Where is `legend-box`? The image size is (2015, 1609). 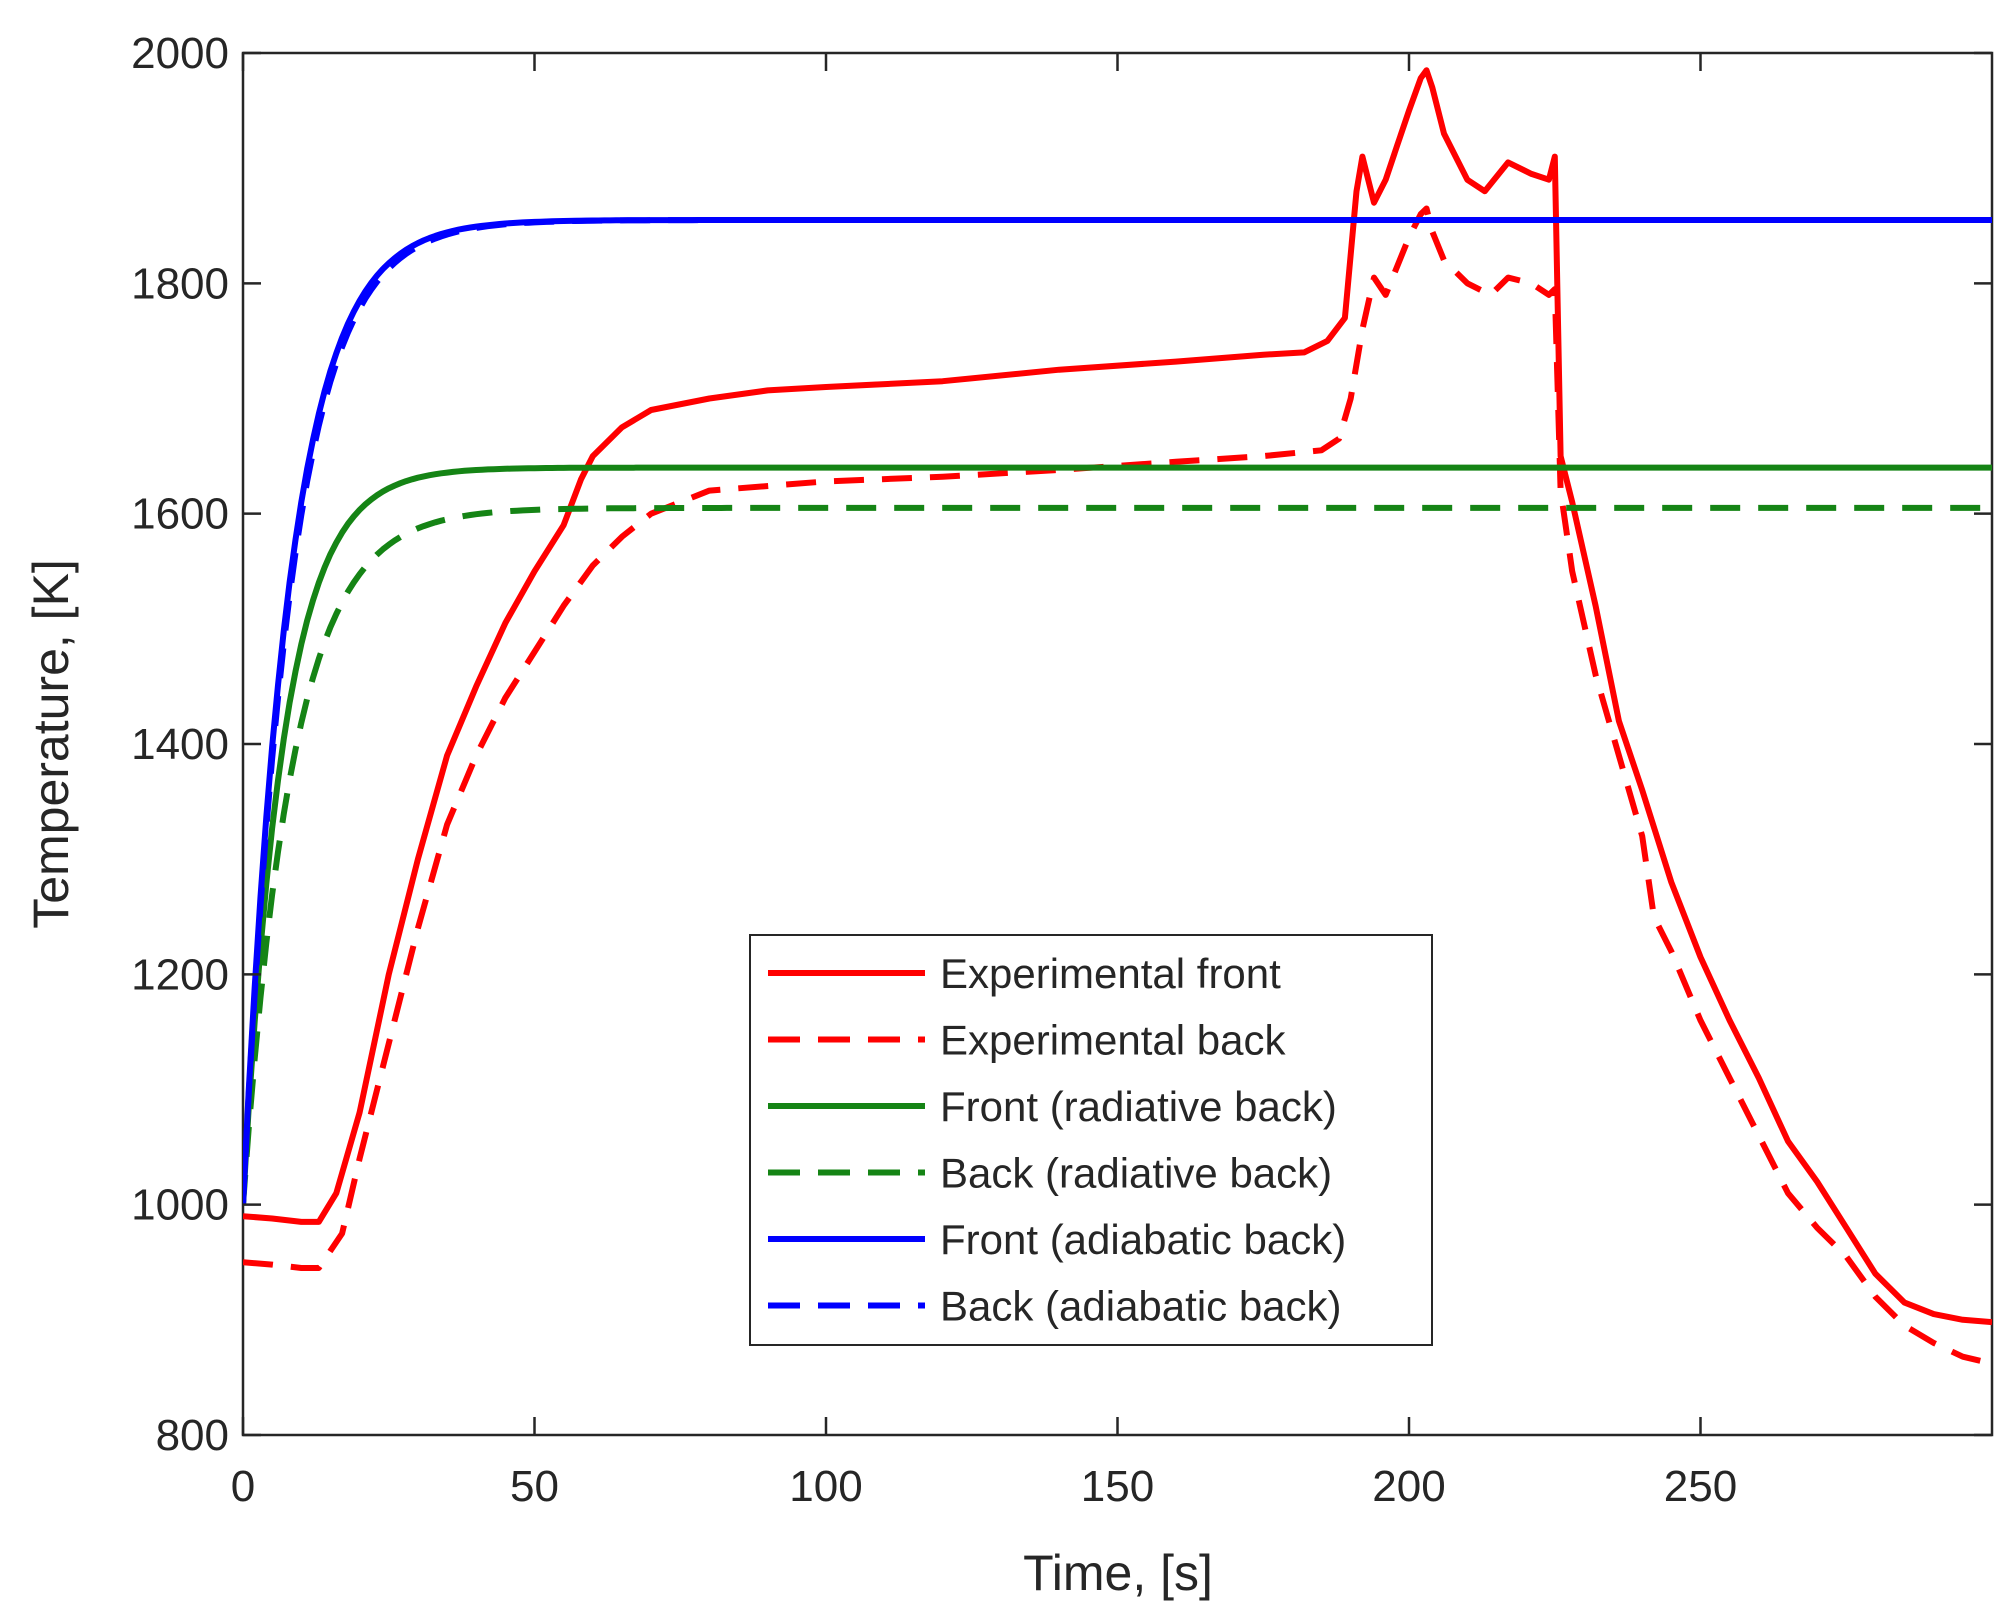 legend-box is located at coordinates (1091, 1140).